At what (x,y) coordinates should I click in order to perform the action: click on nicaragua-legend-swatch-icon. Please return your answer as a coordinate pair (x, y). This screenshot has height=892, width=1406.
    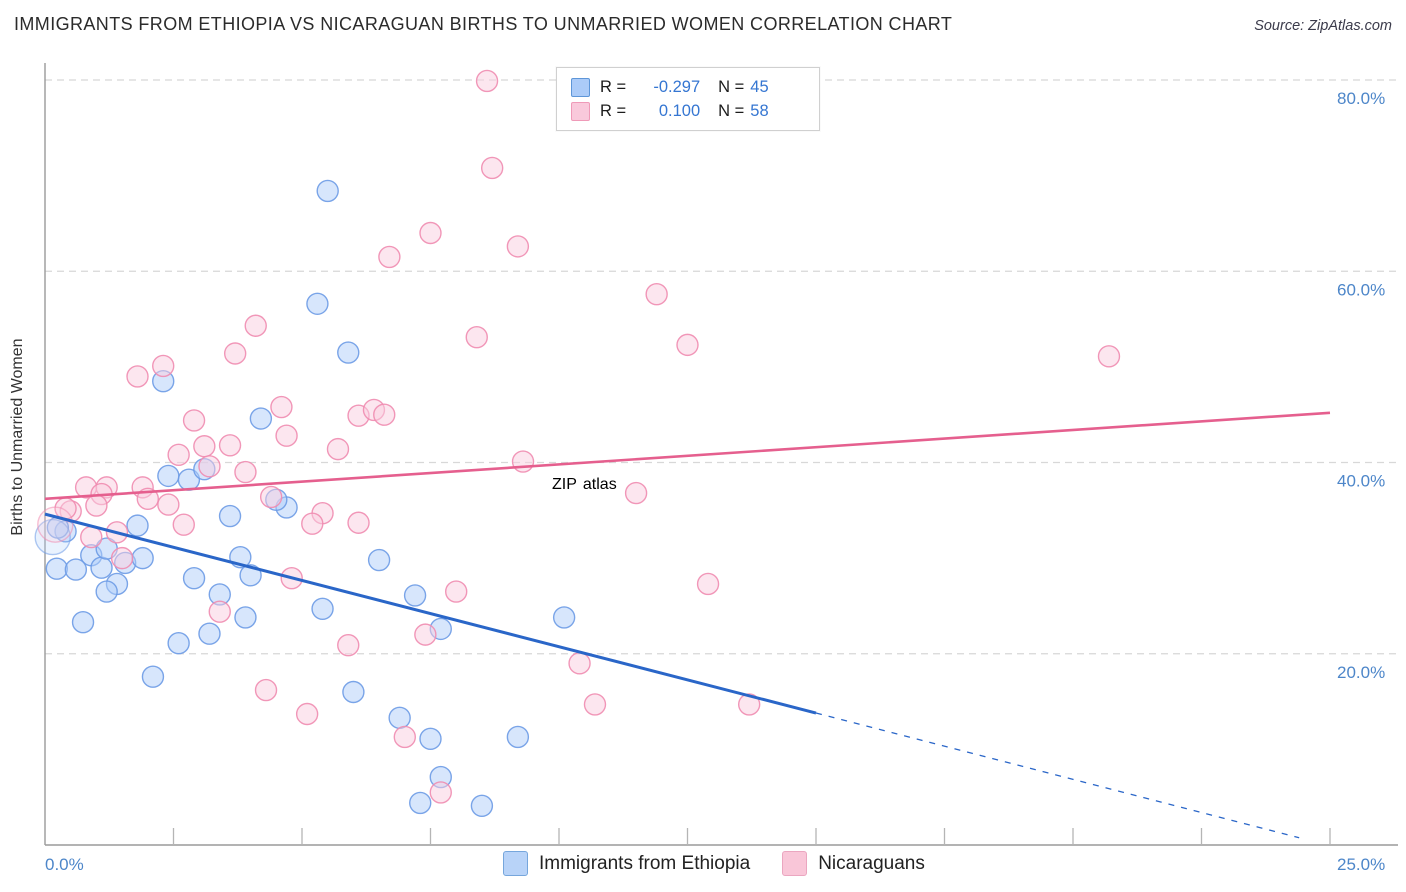
    Looking at the image, I should click on (795, 863).